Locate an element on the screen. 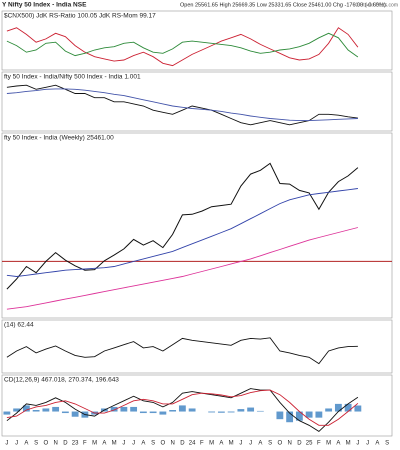 This screenshot has height=450, width=400. source: © StockCharts.com is located at coordinates (376, 4).